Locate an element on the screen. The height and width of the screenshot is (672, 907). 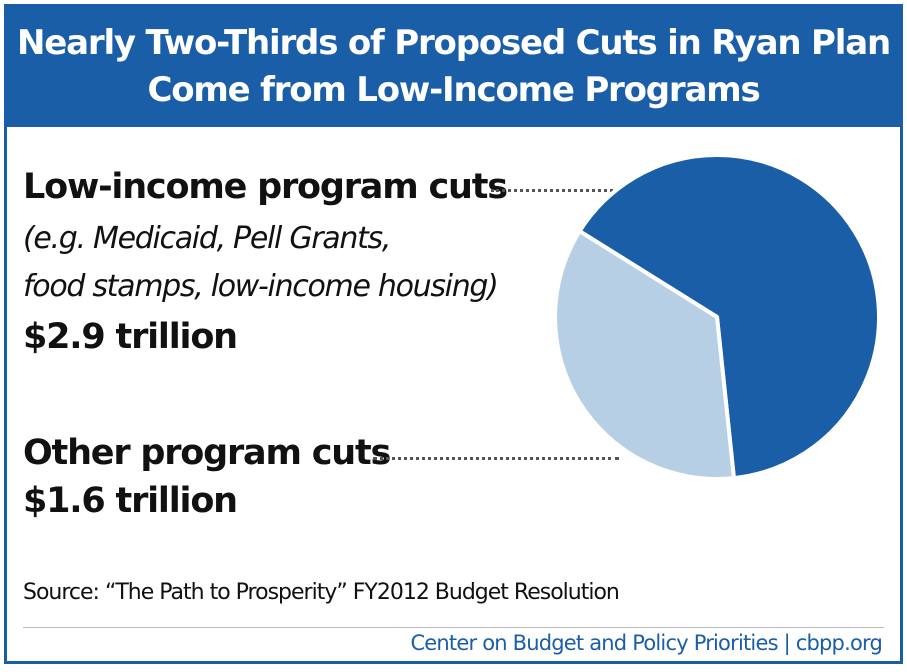
other-label-heading: Other program cuts is located at coordinates (207, 453).